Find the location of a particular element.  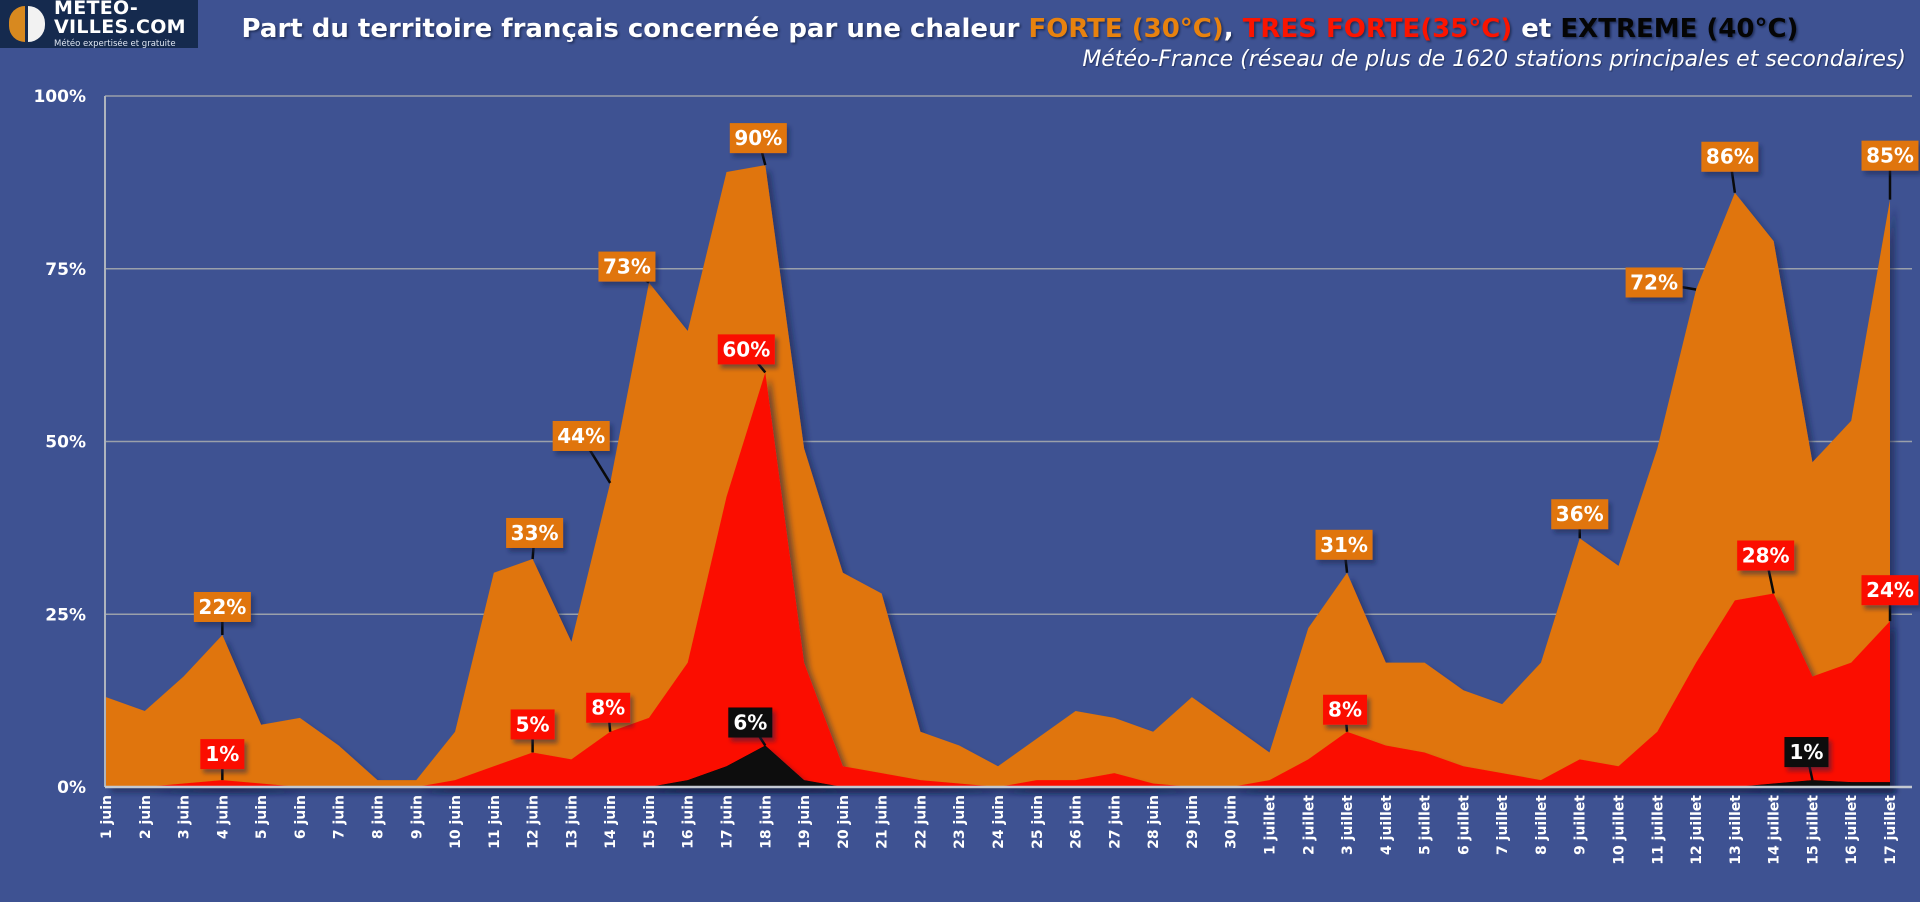

x-tick-label-22-juin: 22 juin is located at coordinates (921, 822).